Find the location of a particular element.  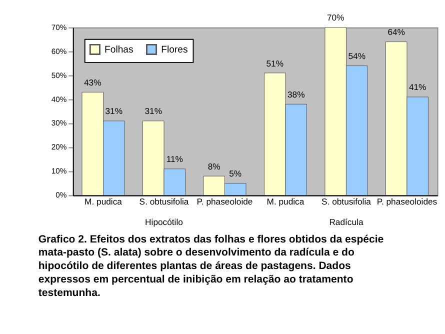

text: 8% is located at coordinates (214, 166).